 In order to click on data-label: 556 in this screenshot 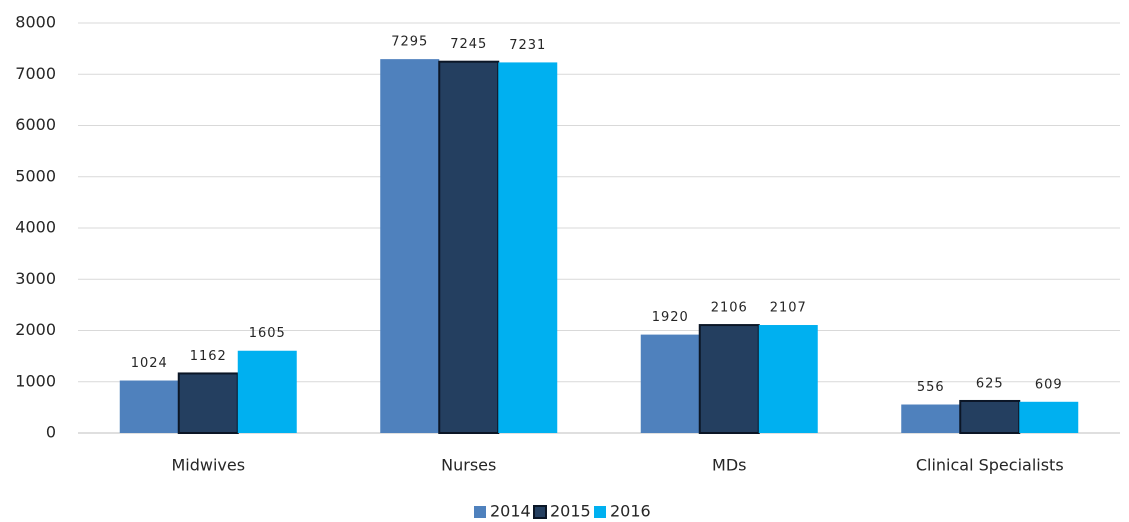, I will do `click(931, 387)`.